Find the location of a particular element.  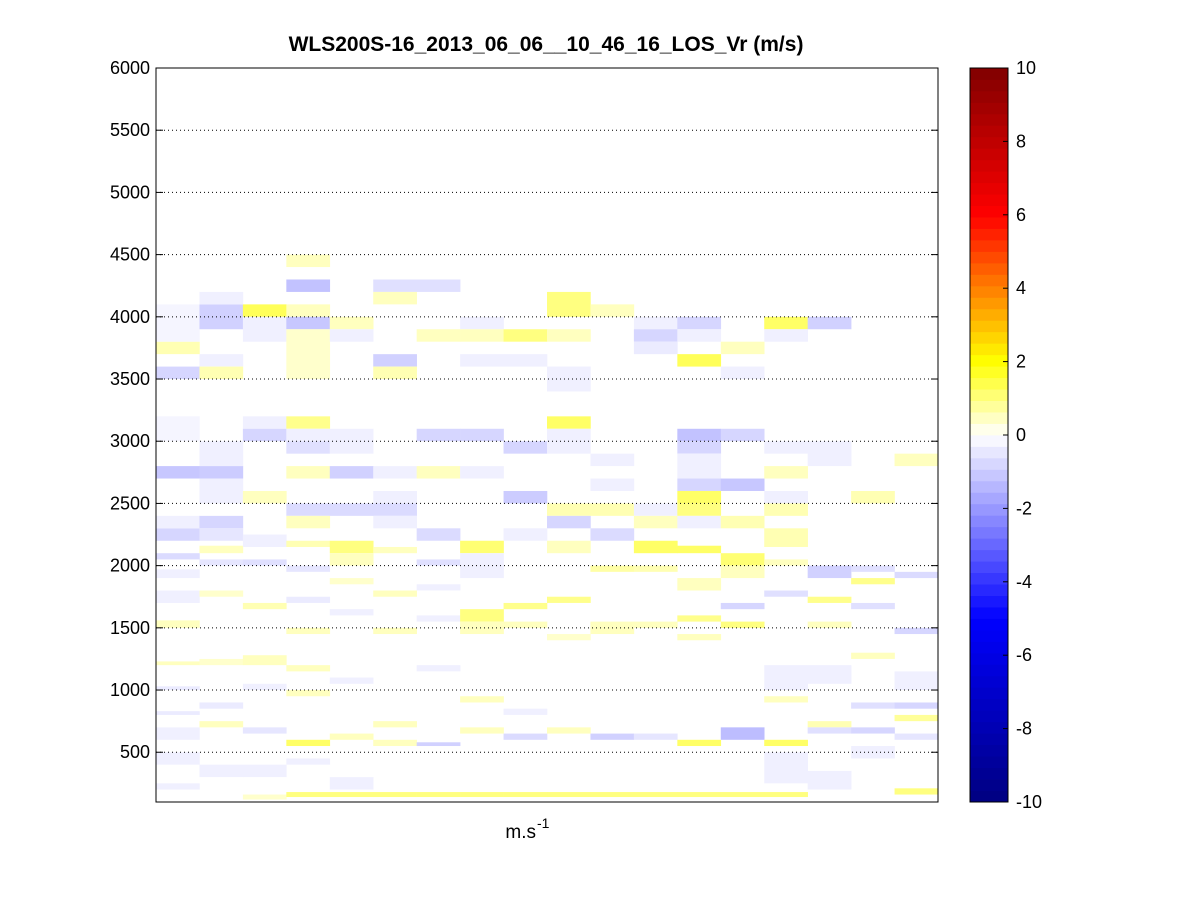

colorbar-tick-label: 4 is located at coordinates (1021, 288).